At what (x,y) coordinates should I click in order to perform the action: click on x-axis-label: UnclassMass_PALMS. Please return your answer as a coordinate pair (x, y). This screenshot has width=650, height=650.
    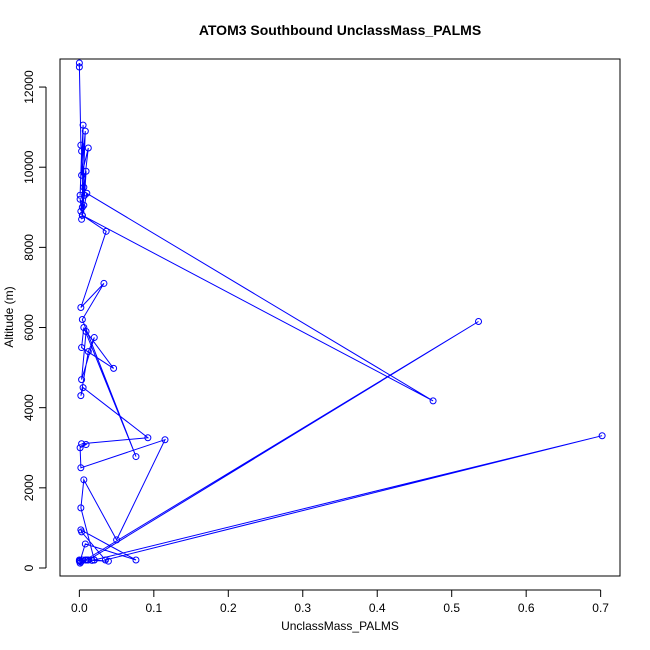
    Looking at the image, I should click on (340, 626).